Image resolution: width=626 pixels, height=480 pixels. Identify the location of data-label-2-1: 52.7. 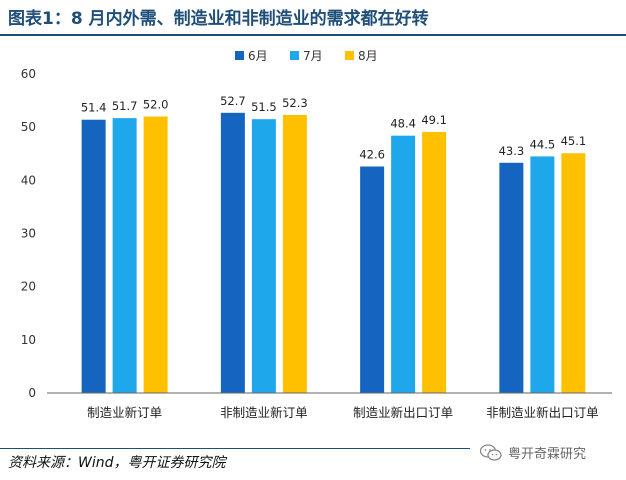
(233, 101).